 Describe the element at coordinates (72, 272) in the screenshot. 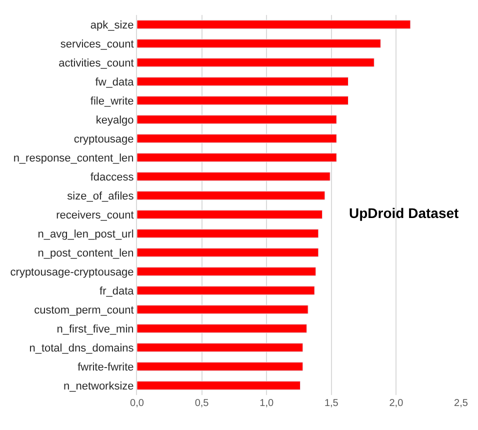

I see `y-tick-label: cryptousage-cryptousage` at that location.